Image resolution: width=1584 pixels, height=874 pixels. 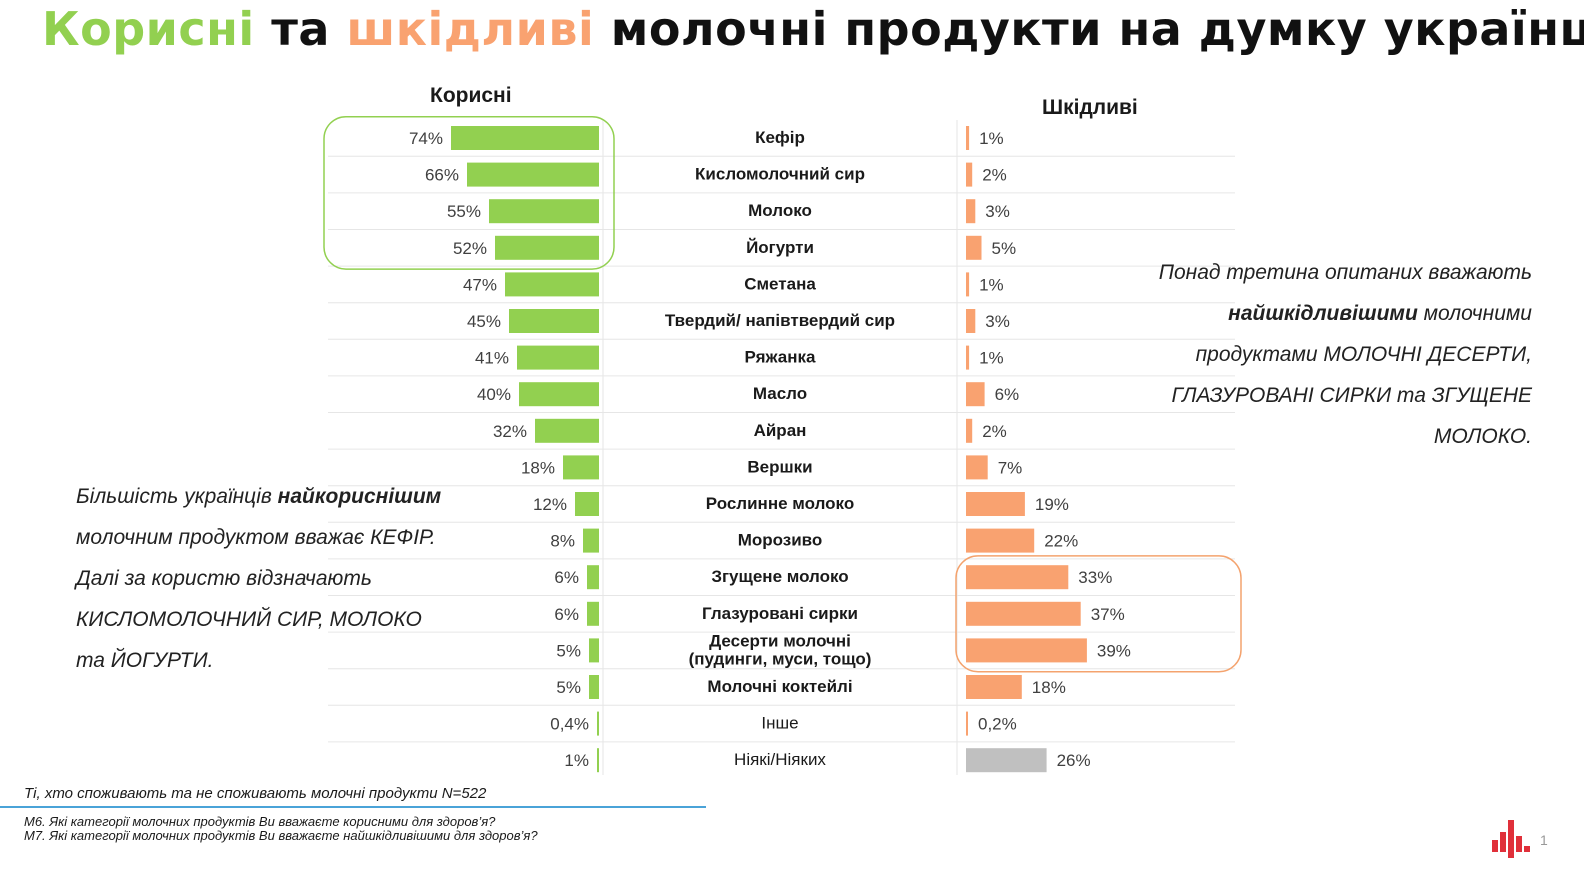 I want to click on title-rest: молочні продукти на думку українців, so click(x=1097, y=29).